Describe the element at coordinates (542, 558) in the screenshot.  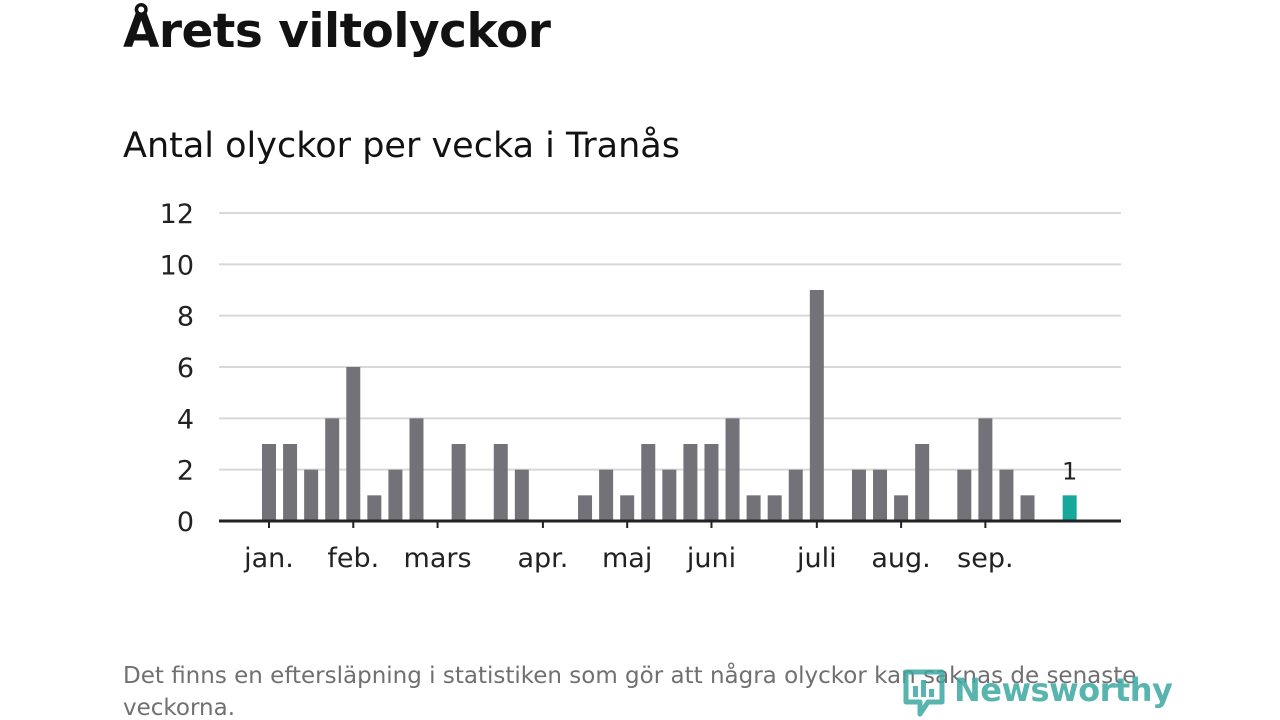
I see `x-tick-label: apr.` at that location.